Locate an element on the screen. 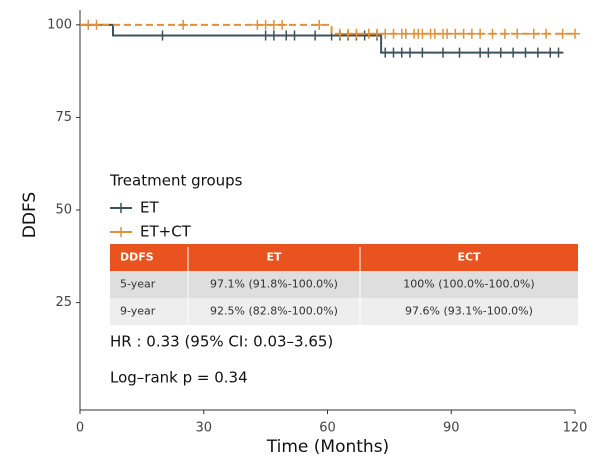 The height and width of the screenshot is (464, 600). table-cell: 97.1% (91.8%-100.0%) is located at coordinates (274, 284).